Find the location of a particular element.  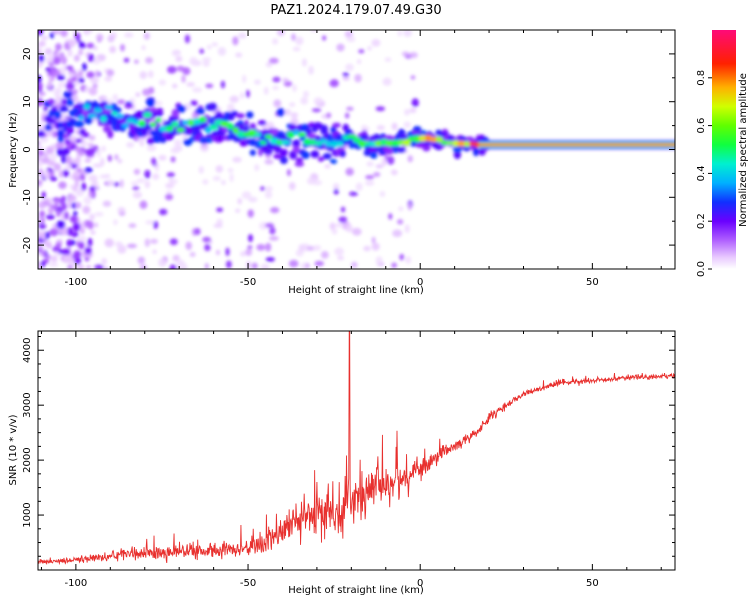

colorbar-tick-label: 0.4 is located at coordinates (701, 173).